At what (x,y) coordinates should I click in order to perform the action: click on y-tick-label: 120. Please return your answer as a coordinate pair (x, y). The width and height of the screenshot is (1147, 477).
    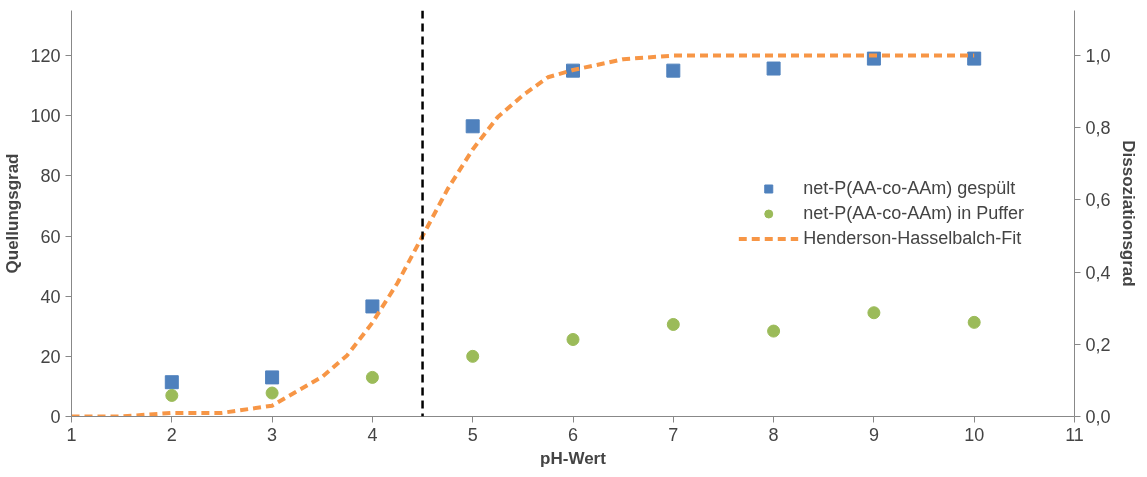
    Looking at the image, I should click on (45, 56).